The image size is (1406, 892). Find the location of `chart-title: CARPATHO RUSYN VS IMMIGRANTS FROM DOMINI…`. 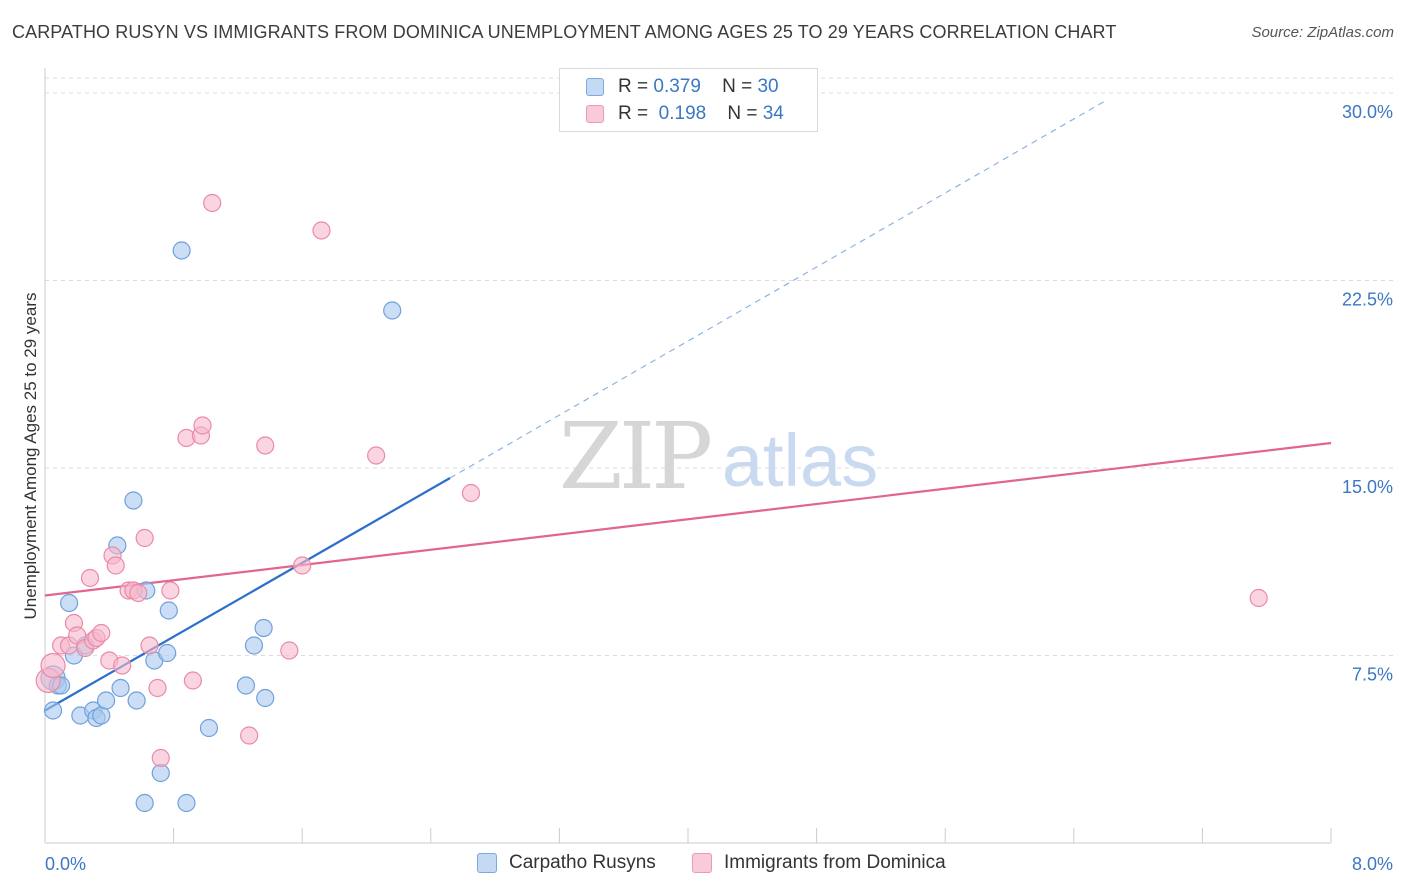

chart-title: CARPATHO RUSYN VS IMMIGRANTS FROM DOMINI… is located at coordinates (564, 32).